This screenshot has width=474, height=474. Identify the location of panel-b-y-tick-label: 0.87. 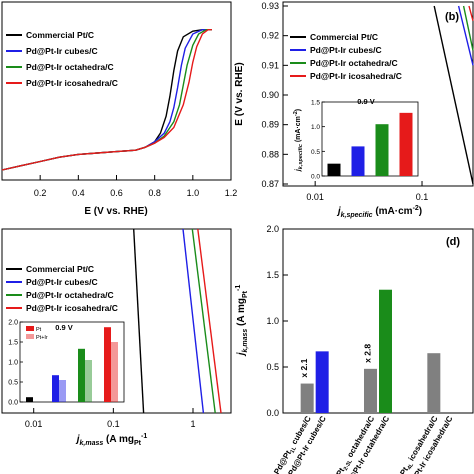
(270, 184).